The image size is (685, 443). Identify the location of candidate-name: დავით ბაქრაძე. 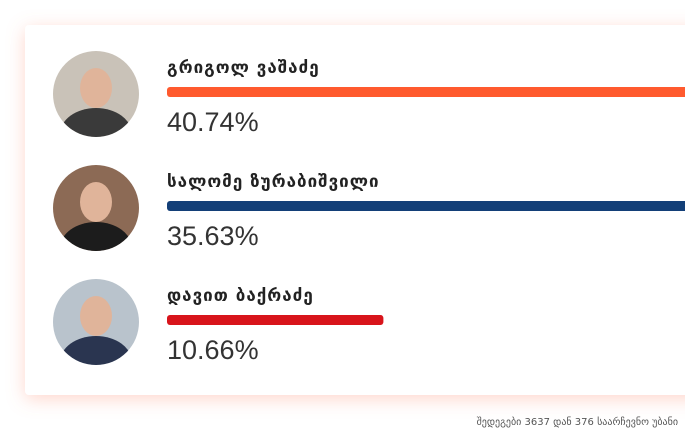
(240, 296).